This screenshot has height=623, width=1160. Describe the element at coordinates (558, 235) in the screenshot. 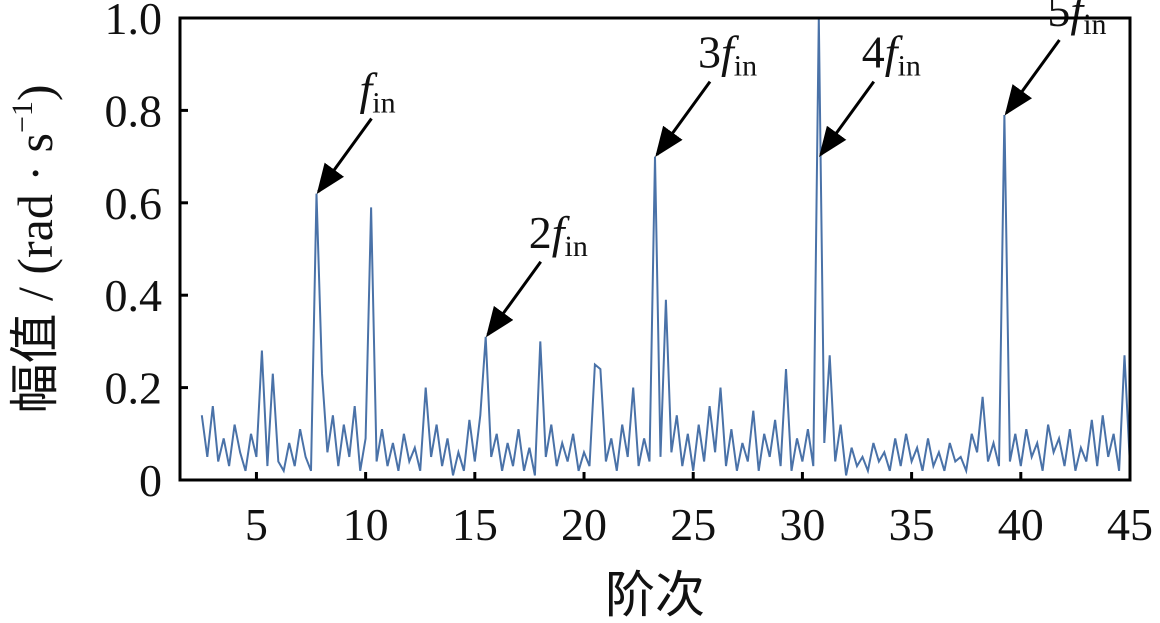

I see `annotation-label: 2fin` at that location.